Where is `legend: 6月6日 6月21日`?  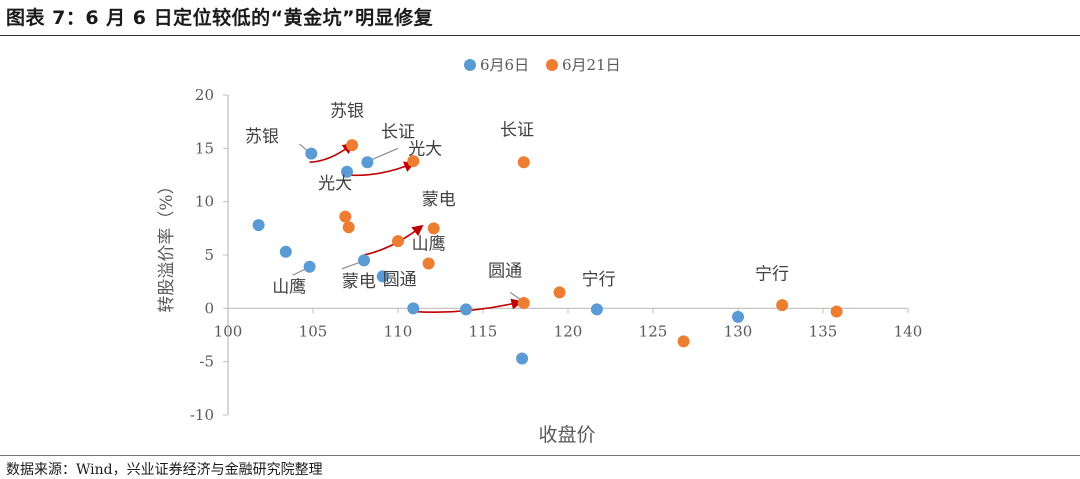
legend: 6月6日 6月21日 is located at coordinates (542, 65).